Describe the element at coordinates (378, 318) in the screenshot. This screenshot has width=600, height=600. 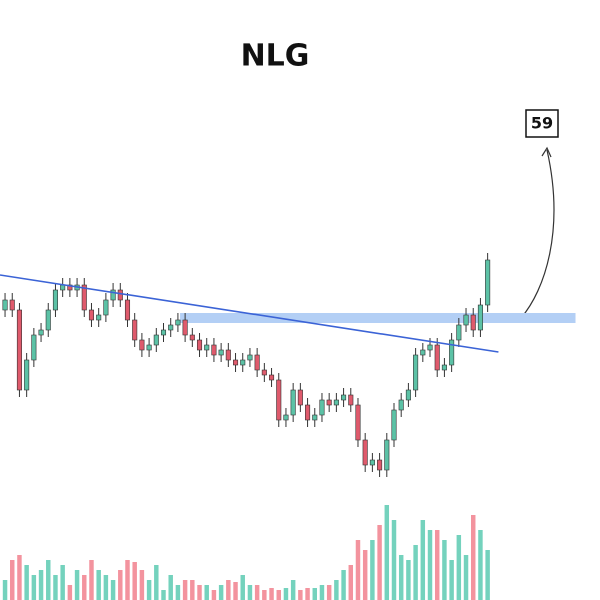
I see `resistance-band` at that location.